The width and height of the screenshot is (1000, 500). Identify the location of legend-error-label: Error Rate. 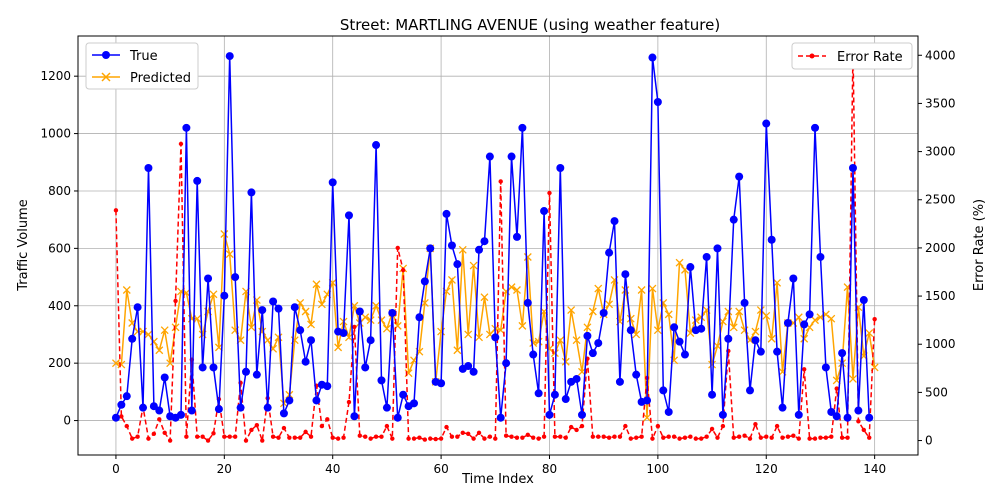
(870, 57).